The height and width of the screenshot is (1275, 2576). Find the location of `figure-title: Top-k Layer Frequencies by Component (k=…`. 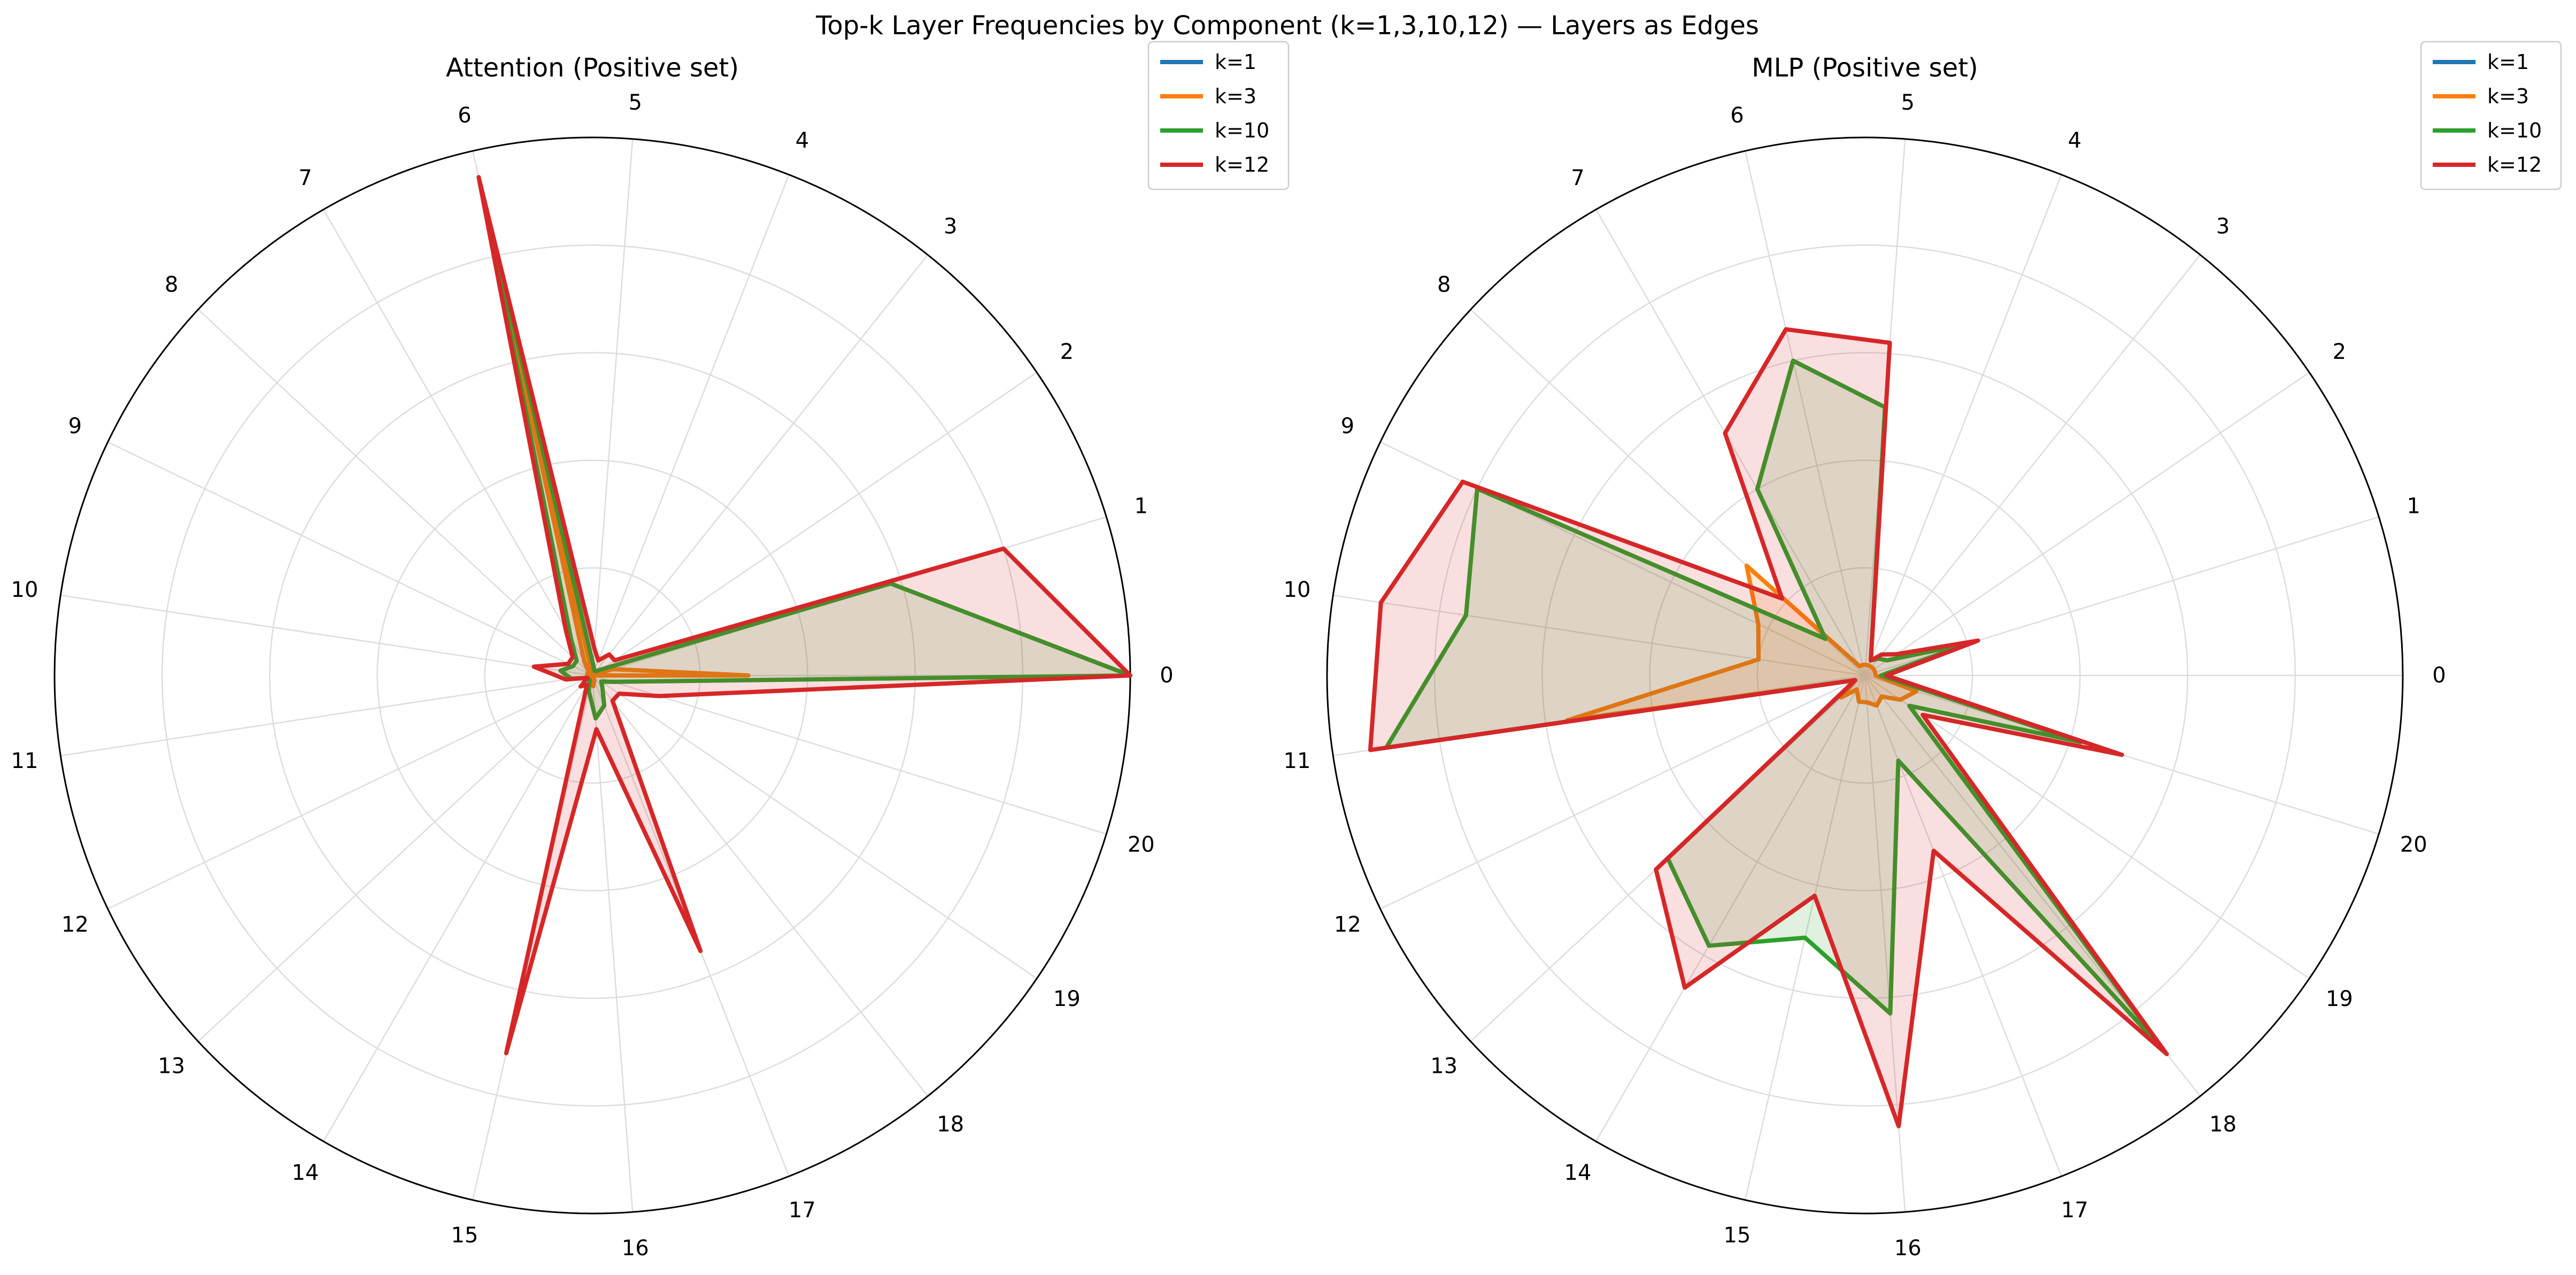

figure-title: Top-k Layer Frequencies by Component (k=… is located at coordinates (1287, 26).